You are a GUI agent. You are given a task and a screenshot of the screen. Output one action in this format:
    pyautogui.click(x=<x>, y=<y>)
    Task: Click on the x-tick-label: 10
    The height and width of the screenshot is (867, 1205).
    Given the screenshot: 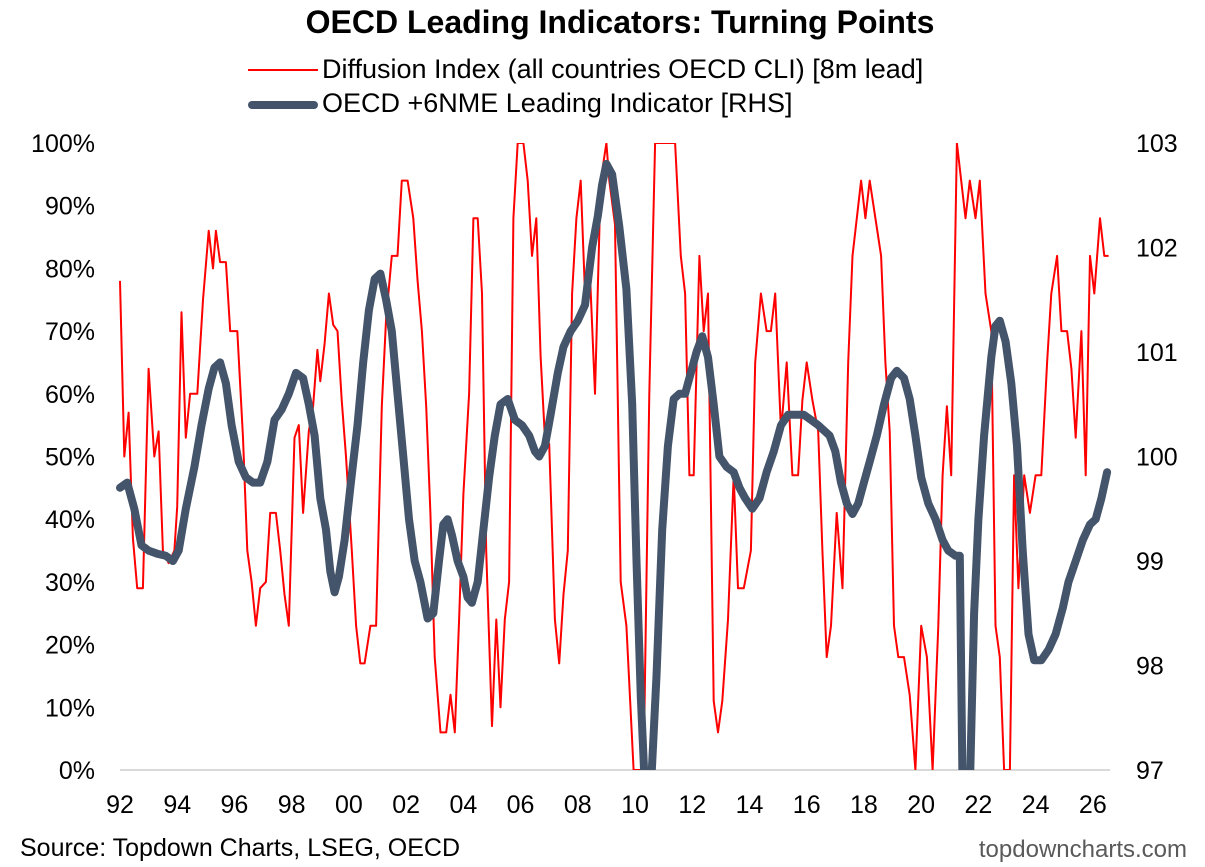 What is the action you would take?
    pyautogui.click(x=635, y=805)
    